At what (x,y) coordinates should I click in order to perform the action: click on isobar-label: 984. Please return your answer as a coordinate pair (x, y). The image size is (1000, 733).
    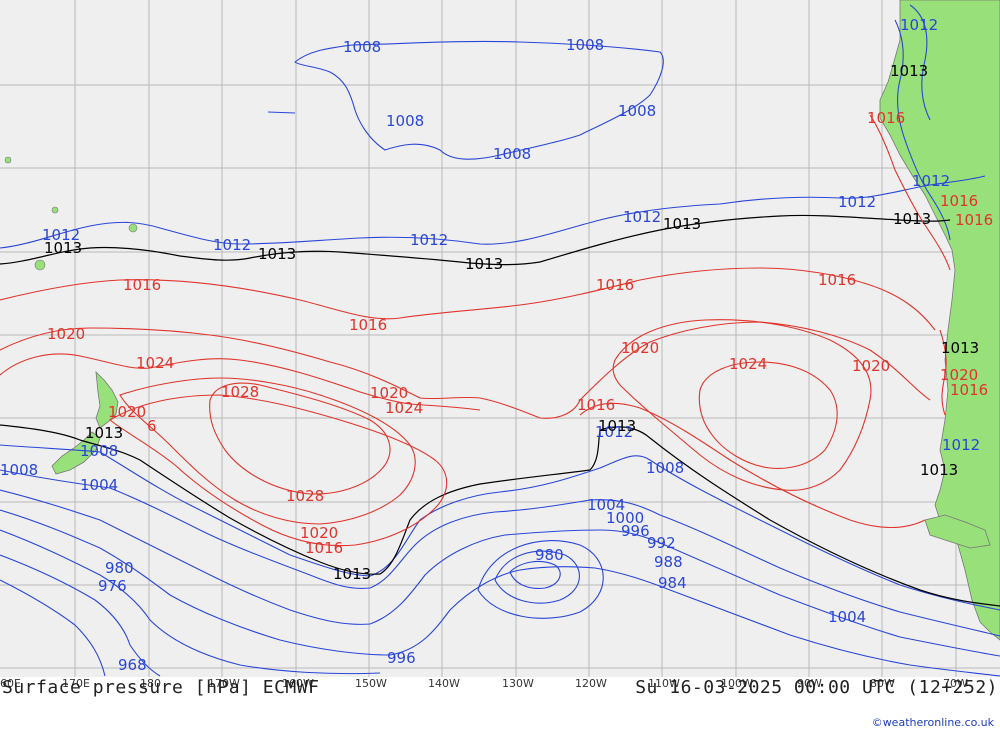
    Looking at the image, I should click on (672, 583).